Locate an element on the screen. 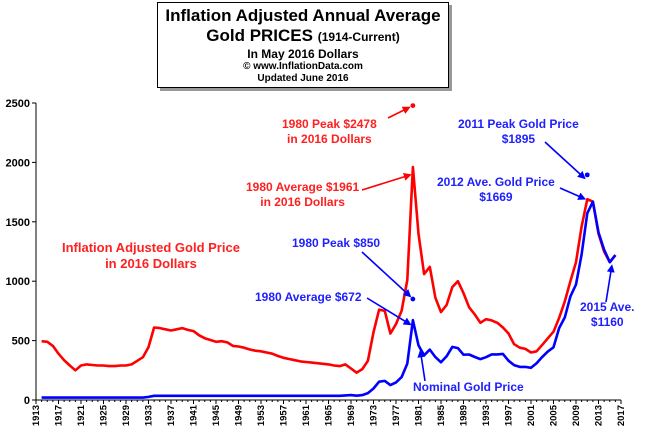  adjusted-price-label-line2: in 2016 Dollars is located at coordinates (151, 263).